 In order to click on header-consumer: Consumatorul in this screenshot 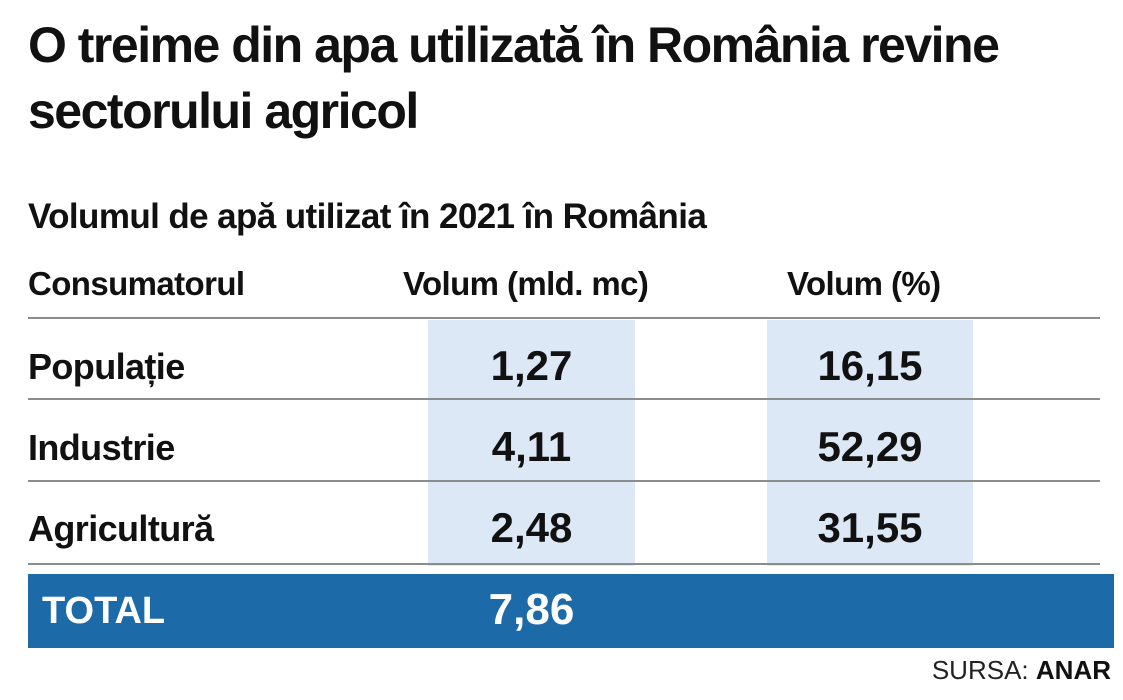, I will do `click(136, 283)`.